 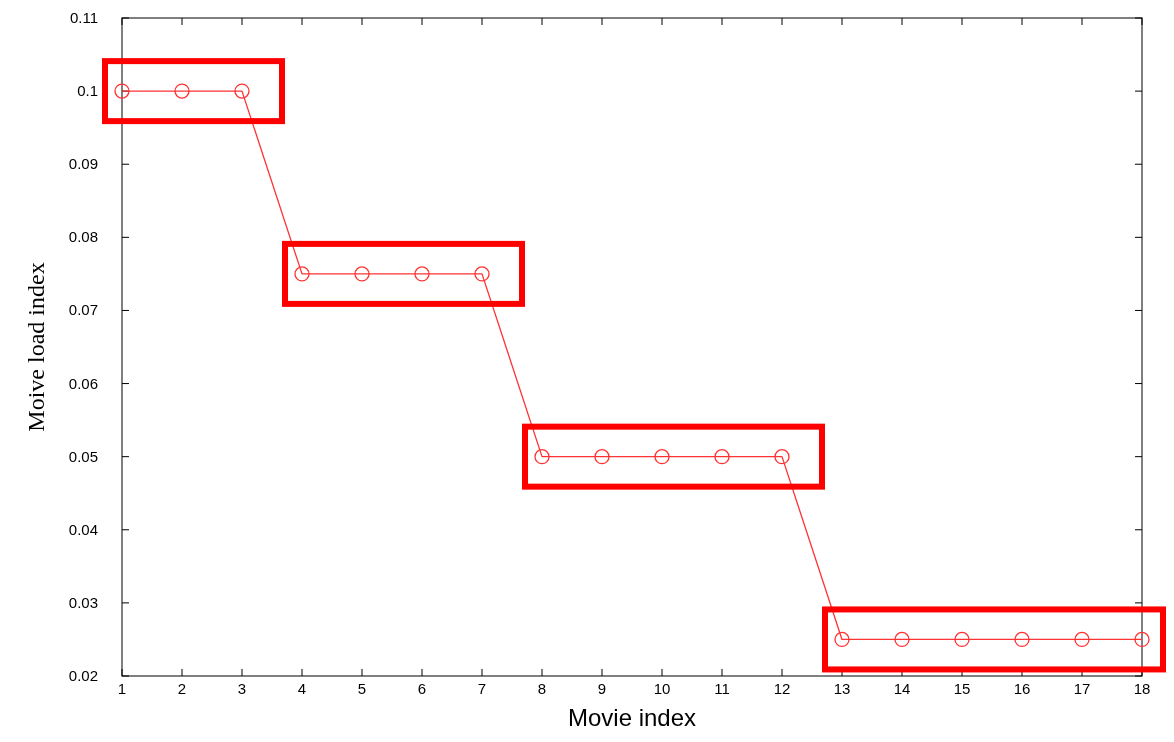 I want to click on y-tick-label: 0.02, so click(x=83, y=675).